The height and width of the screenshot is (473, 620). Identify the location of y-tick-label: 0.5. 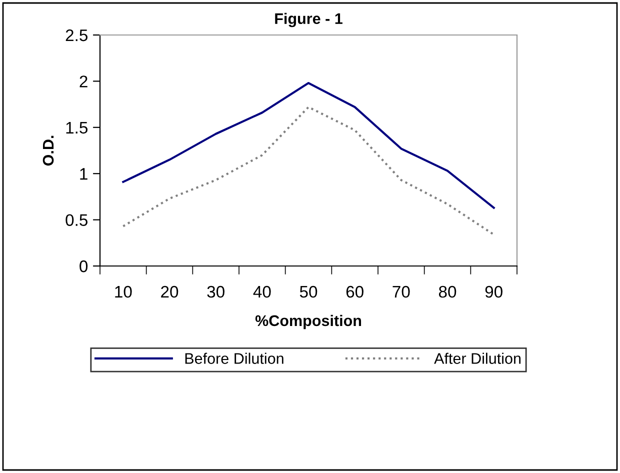
(77, 220).